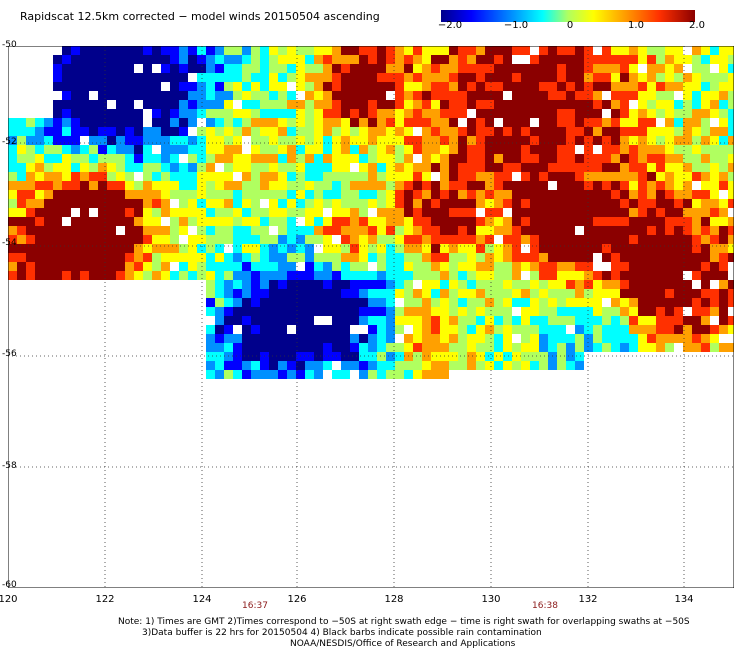 The width and height of the screenshot is (740, 650). I want to click on lon-label-120: 120, so click(9, 599).